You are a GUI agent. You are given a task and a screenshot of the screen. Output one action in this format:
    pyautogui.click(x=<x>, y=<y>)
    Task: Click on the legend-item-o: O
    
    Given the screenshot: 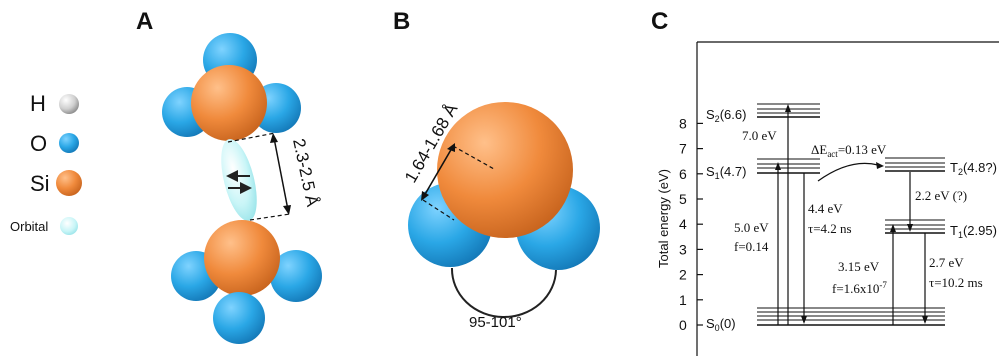 What is the action you would take?
    pyautogui.click(x=54, y=143)
    